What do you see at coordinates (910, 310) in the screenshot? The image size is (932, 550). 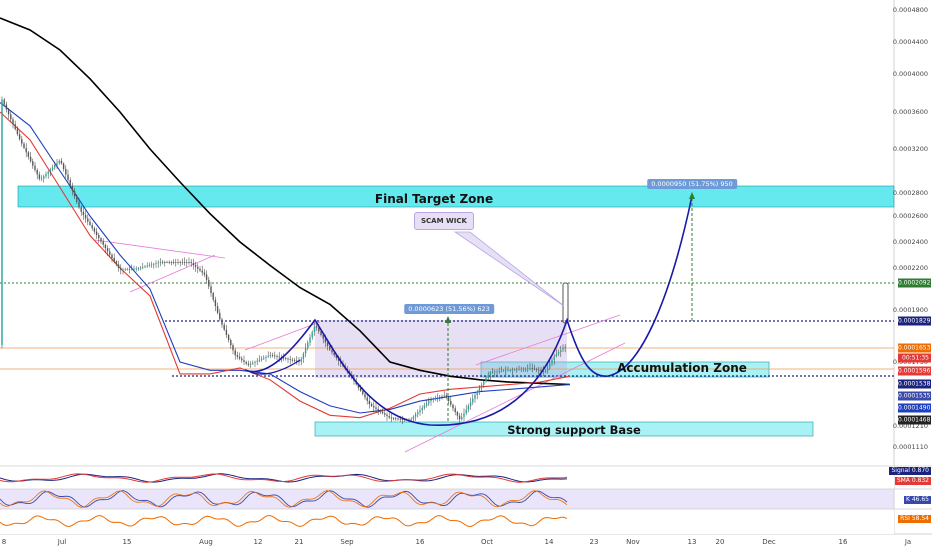 I see `price-axis-label: 0.0001900` at bounding box center [910, 310].